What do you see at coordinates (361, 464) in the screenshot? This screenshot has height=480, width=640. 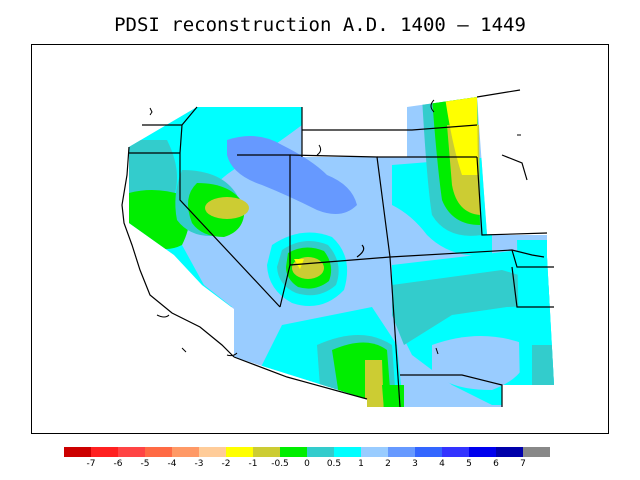 I see `colorbar-label: 1` at bounding box center [361, 464].